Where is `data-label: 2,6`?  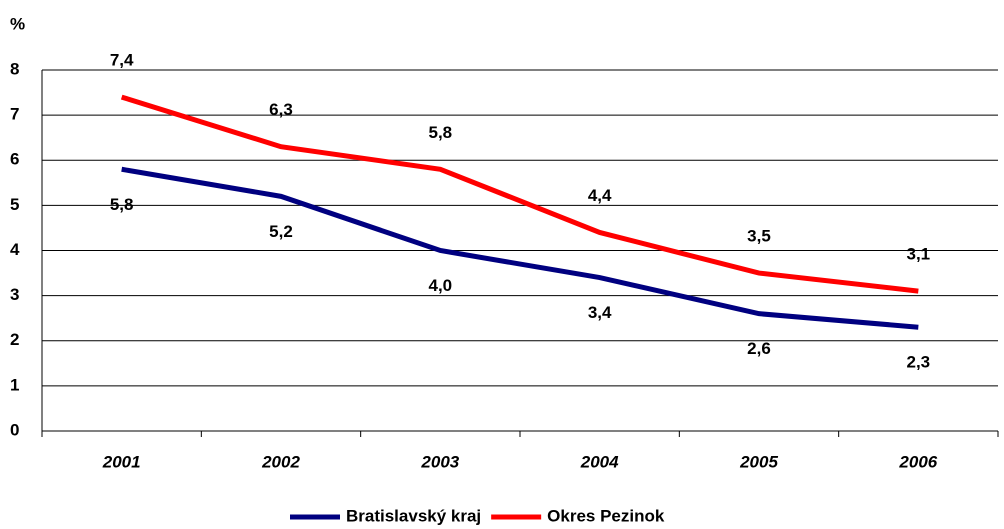 data-label: 2,6 is located at coordinates (759, 348).